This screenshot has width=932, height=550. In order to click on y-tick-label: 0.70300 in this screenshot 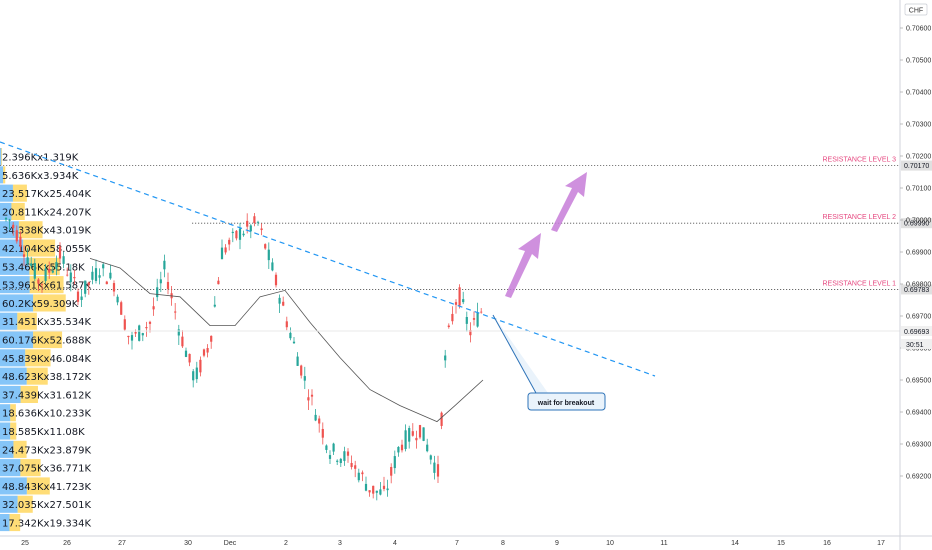, I will do `click(918, 125)`.